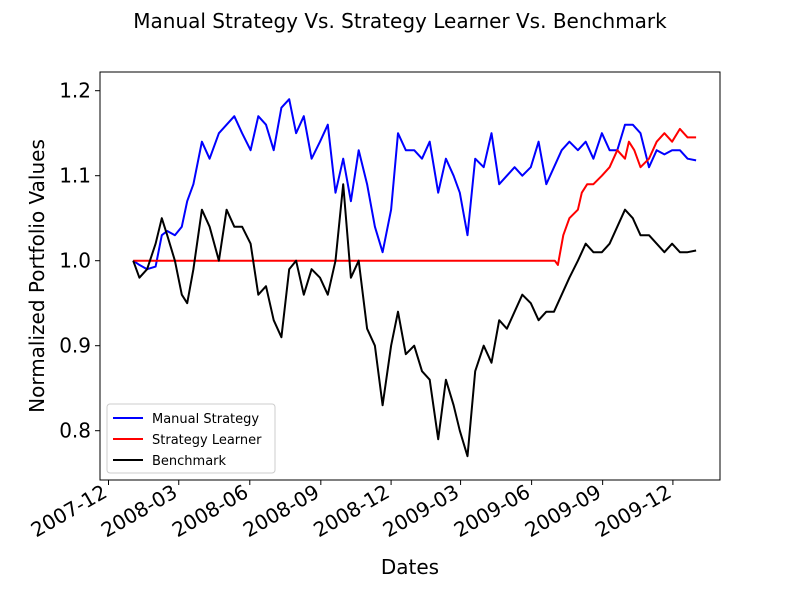  I want to click on y-axis: 0.8 0.9 1.0 1.1 1.2, so click(79, 261).